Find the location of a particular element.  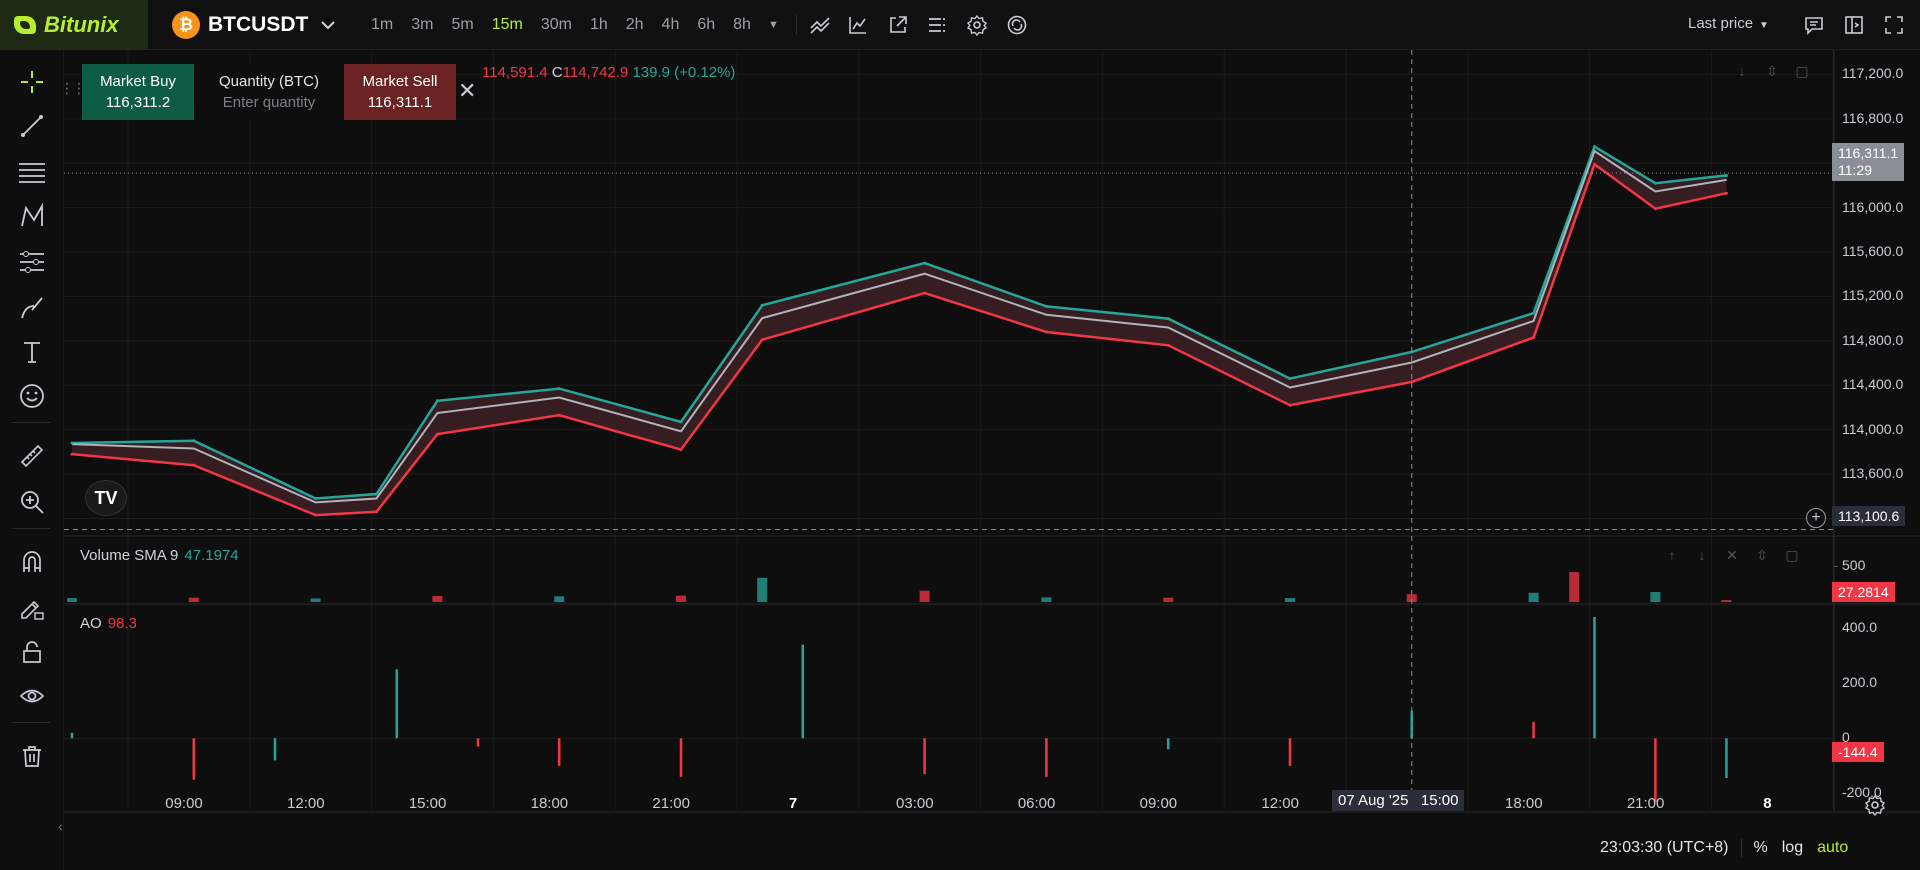

eye-icon is located at coordinates (32, 696).